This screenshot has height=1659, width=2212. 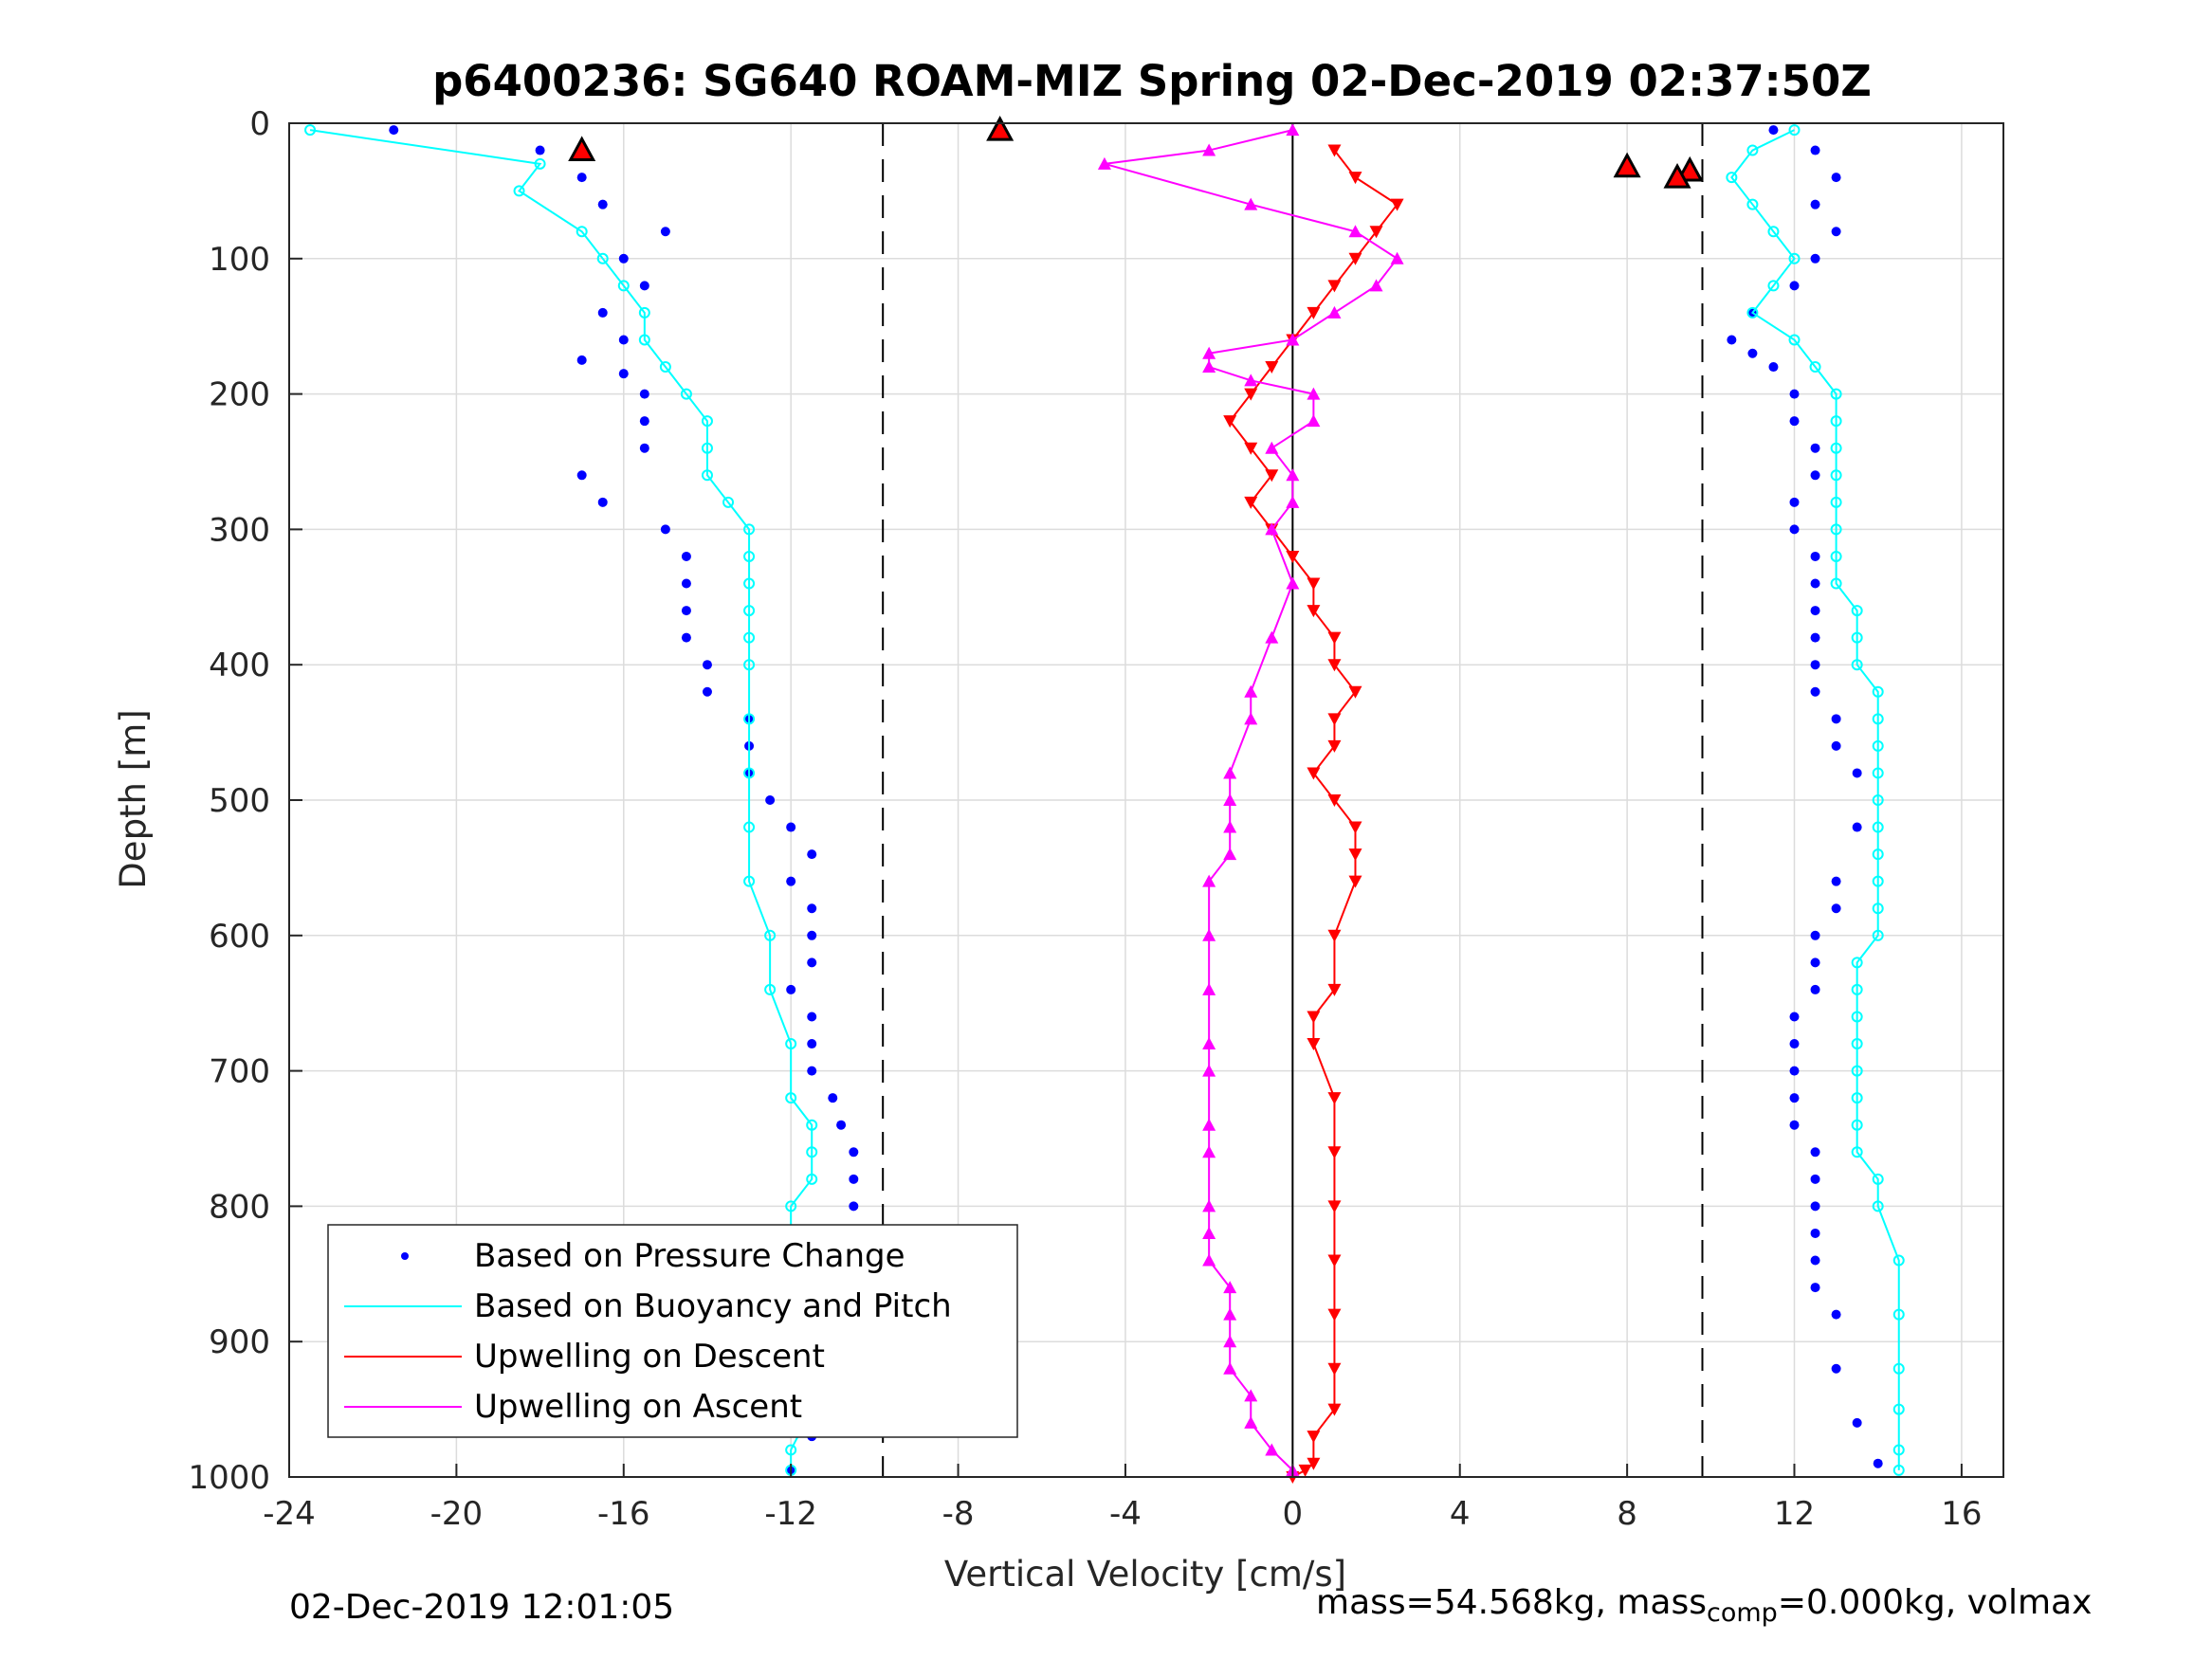 I want to click on x-tick-label: -16, so click(x=623, y=1514).